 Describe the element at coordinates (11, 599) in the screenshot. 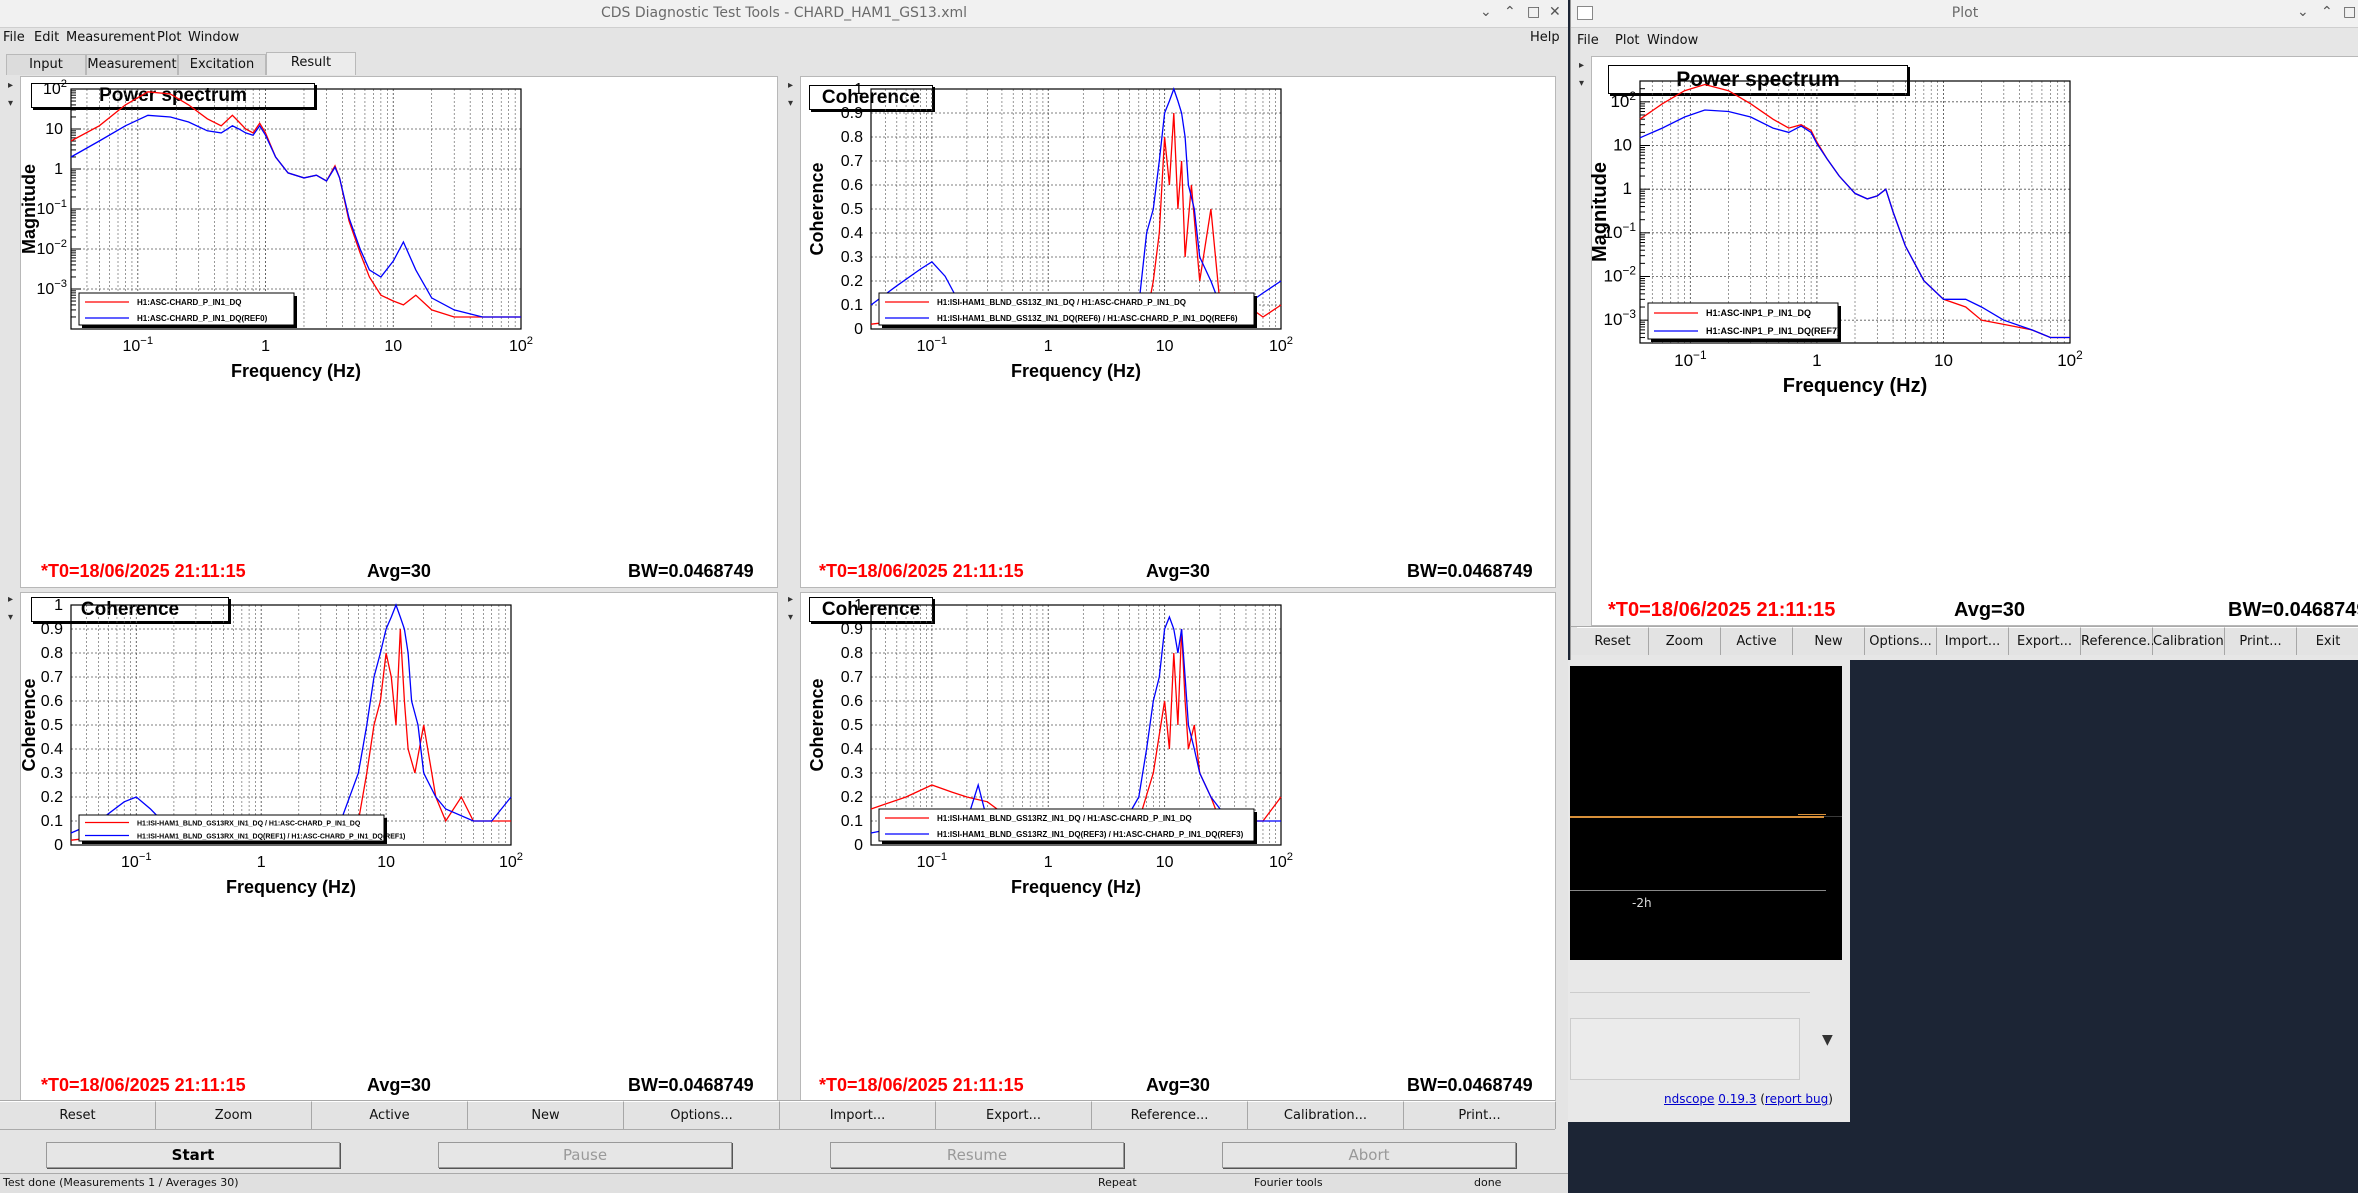

I see `panel-3-left-arrow-icon: ▸` at that location.